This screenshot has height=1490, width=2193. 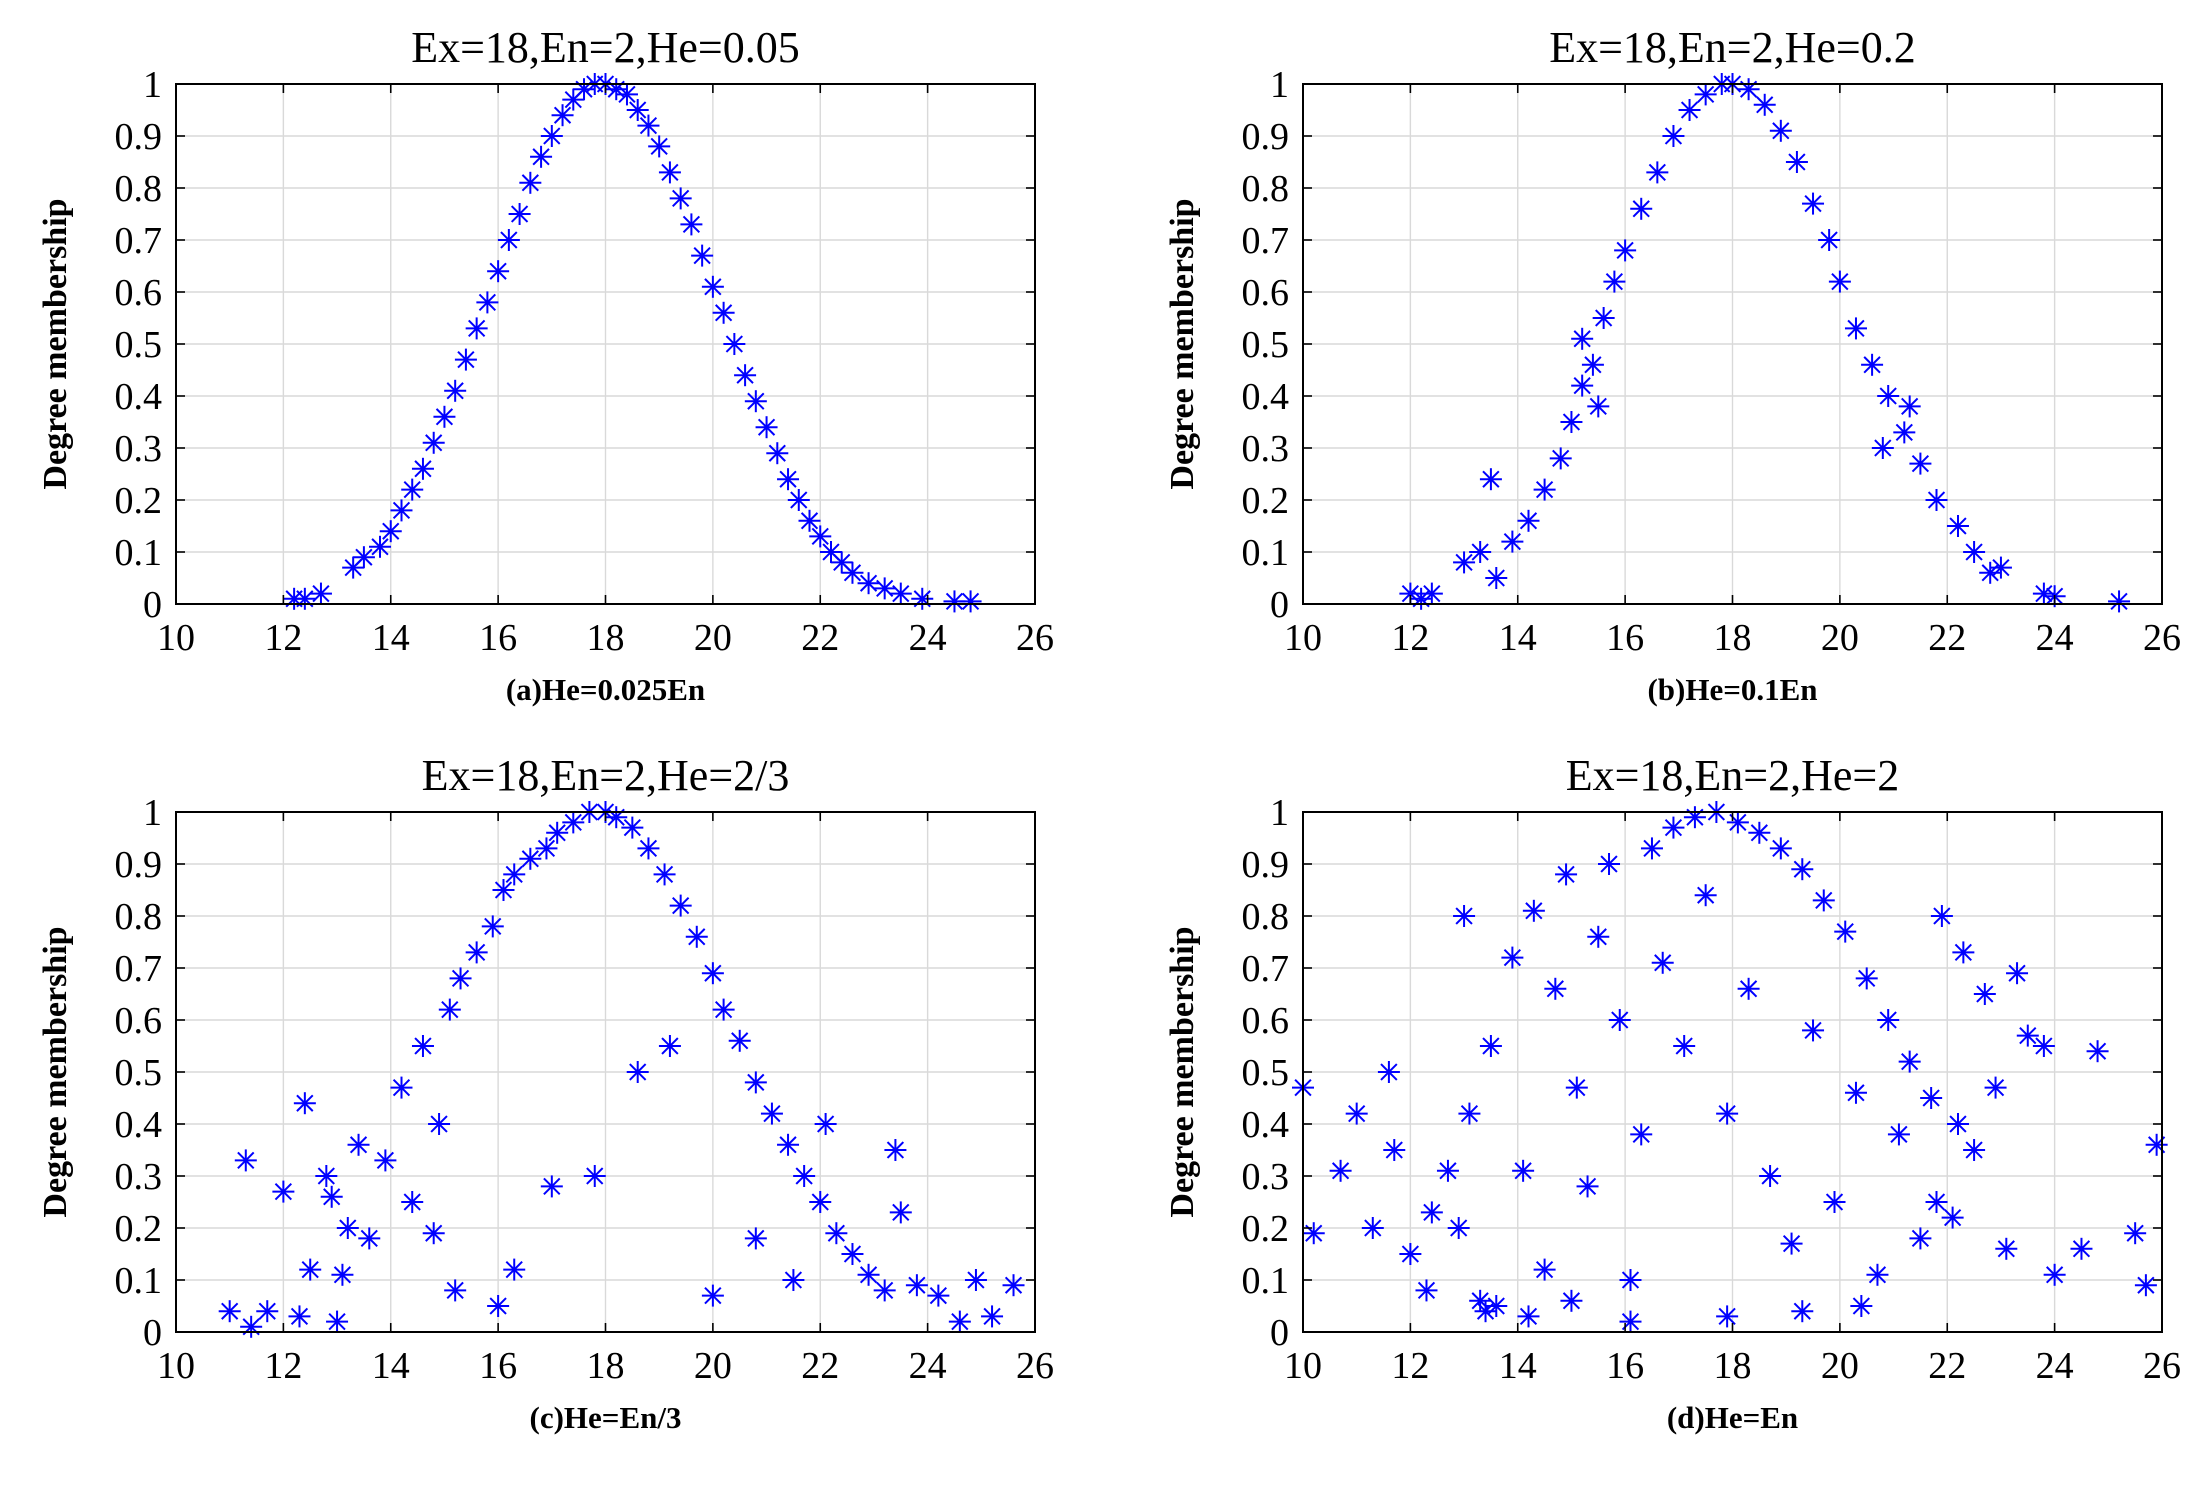 What do you see at coordinates (139, 293) in the screenshot?
I see `y-tick-label: 0.6` at bounding box center [139, 293].